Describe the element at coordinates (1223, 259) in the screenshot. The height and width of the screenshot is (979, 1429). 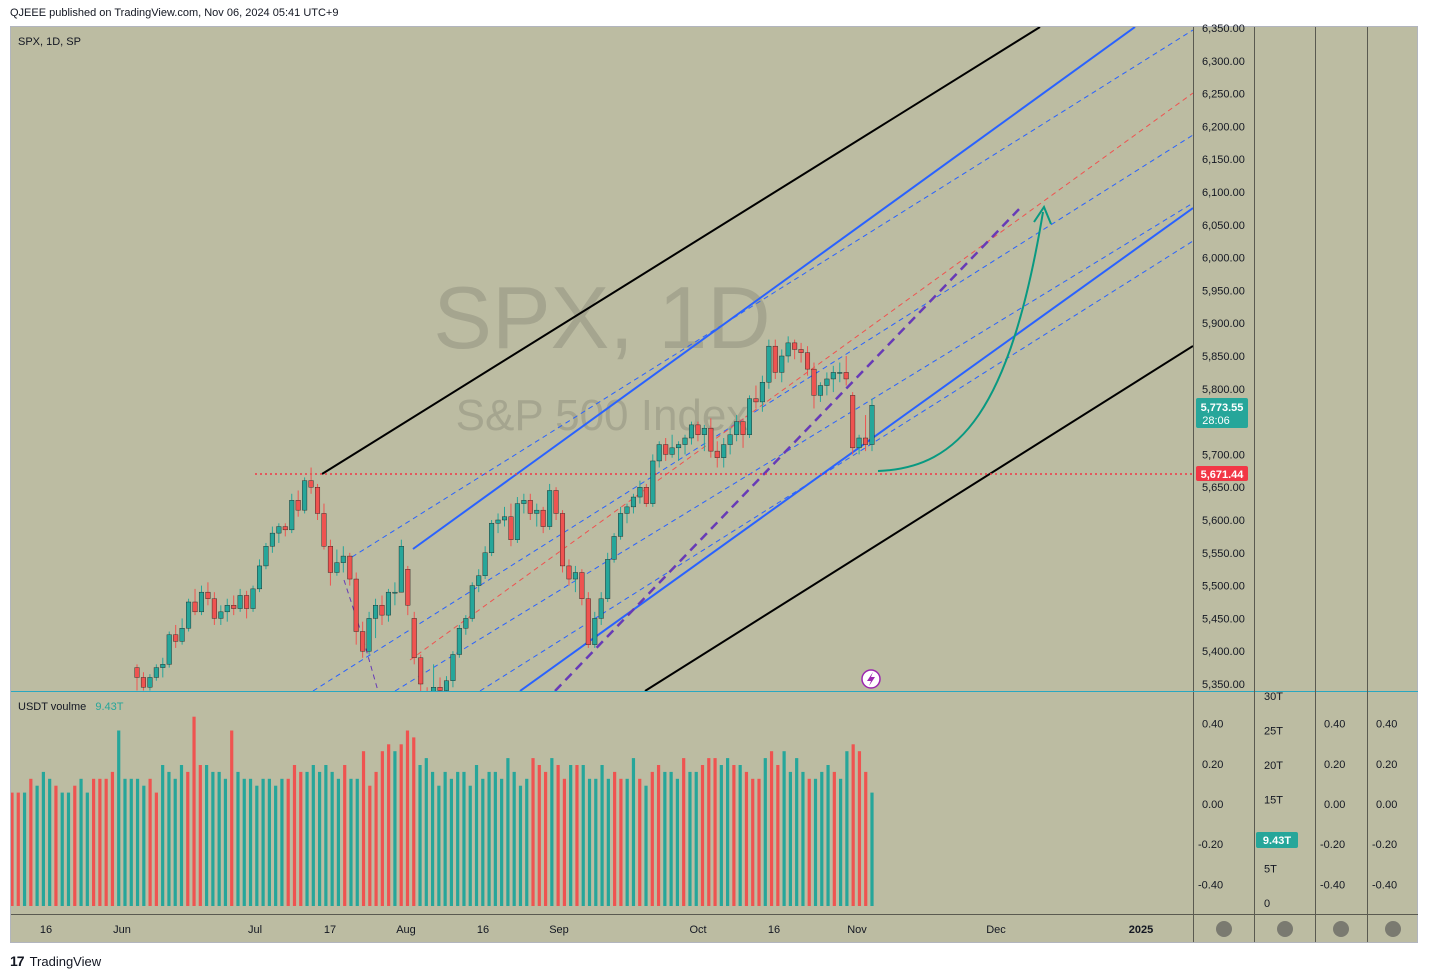
I see `price-tick-label: 6,000.00` at that location.